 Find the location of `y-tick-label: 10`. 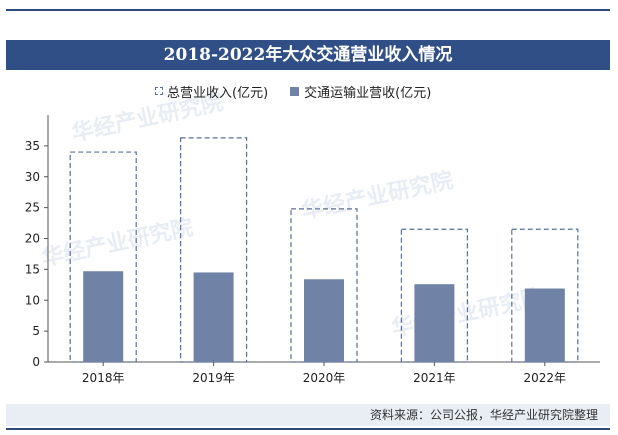

y-tick-label: 10 is located at coordinates (32, 300).